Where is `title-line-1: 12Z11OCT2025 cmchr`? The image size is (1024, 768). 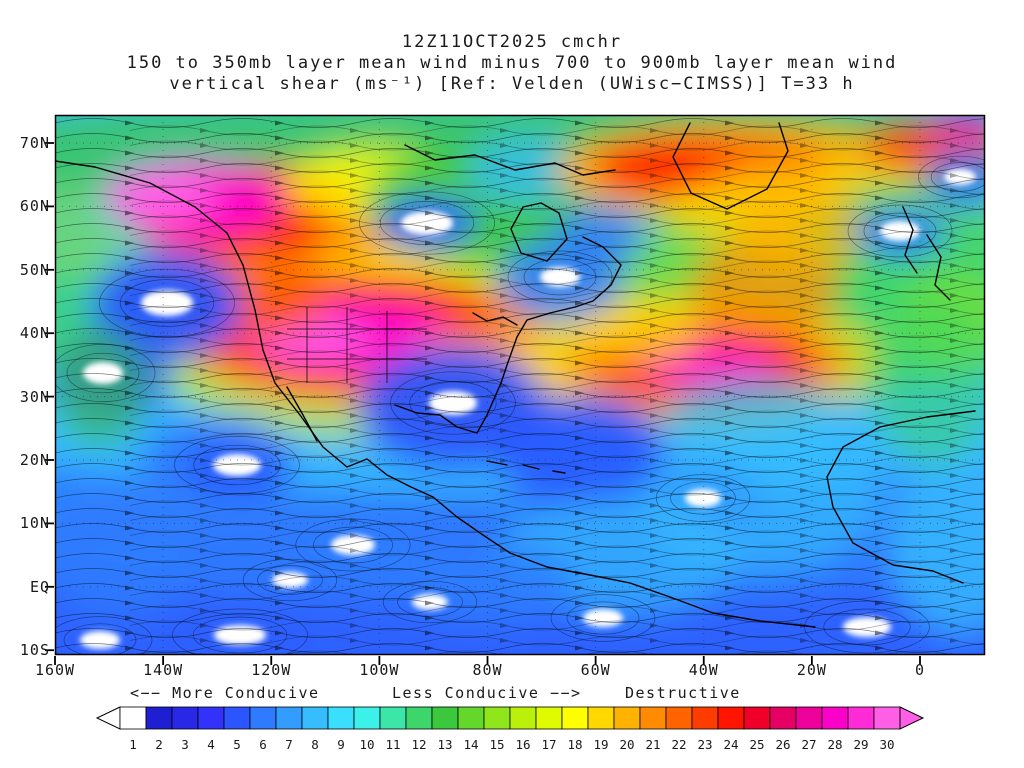 title-line-1: 12Z11OCT2025 cmchr is located at coordinates (512, 42).